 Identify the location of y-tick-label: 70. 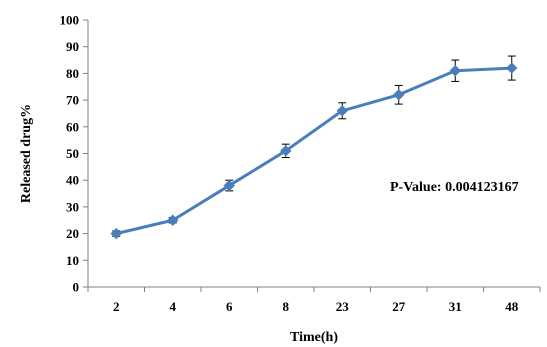
(72, 100).